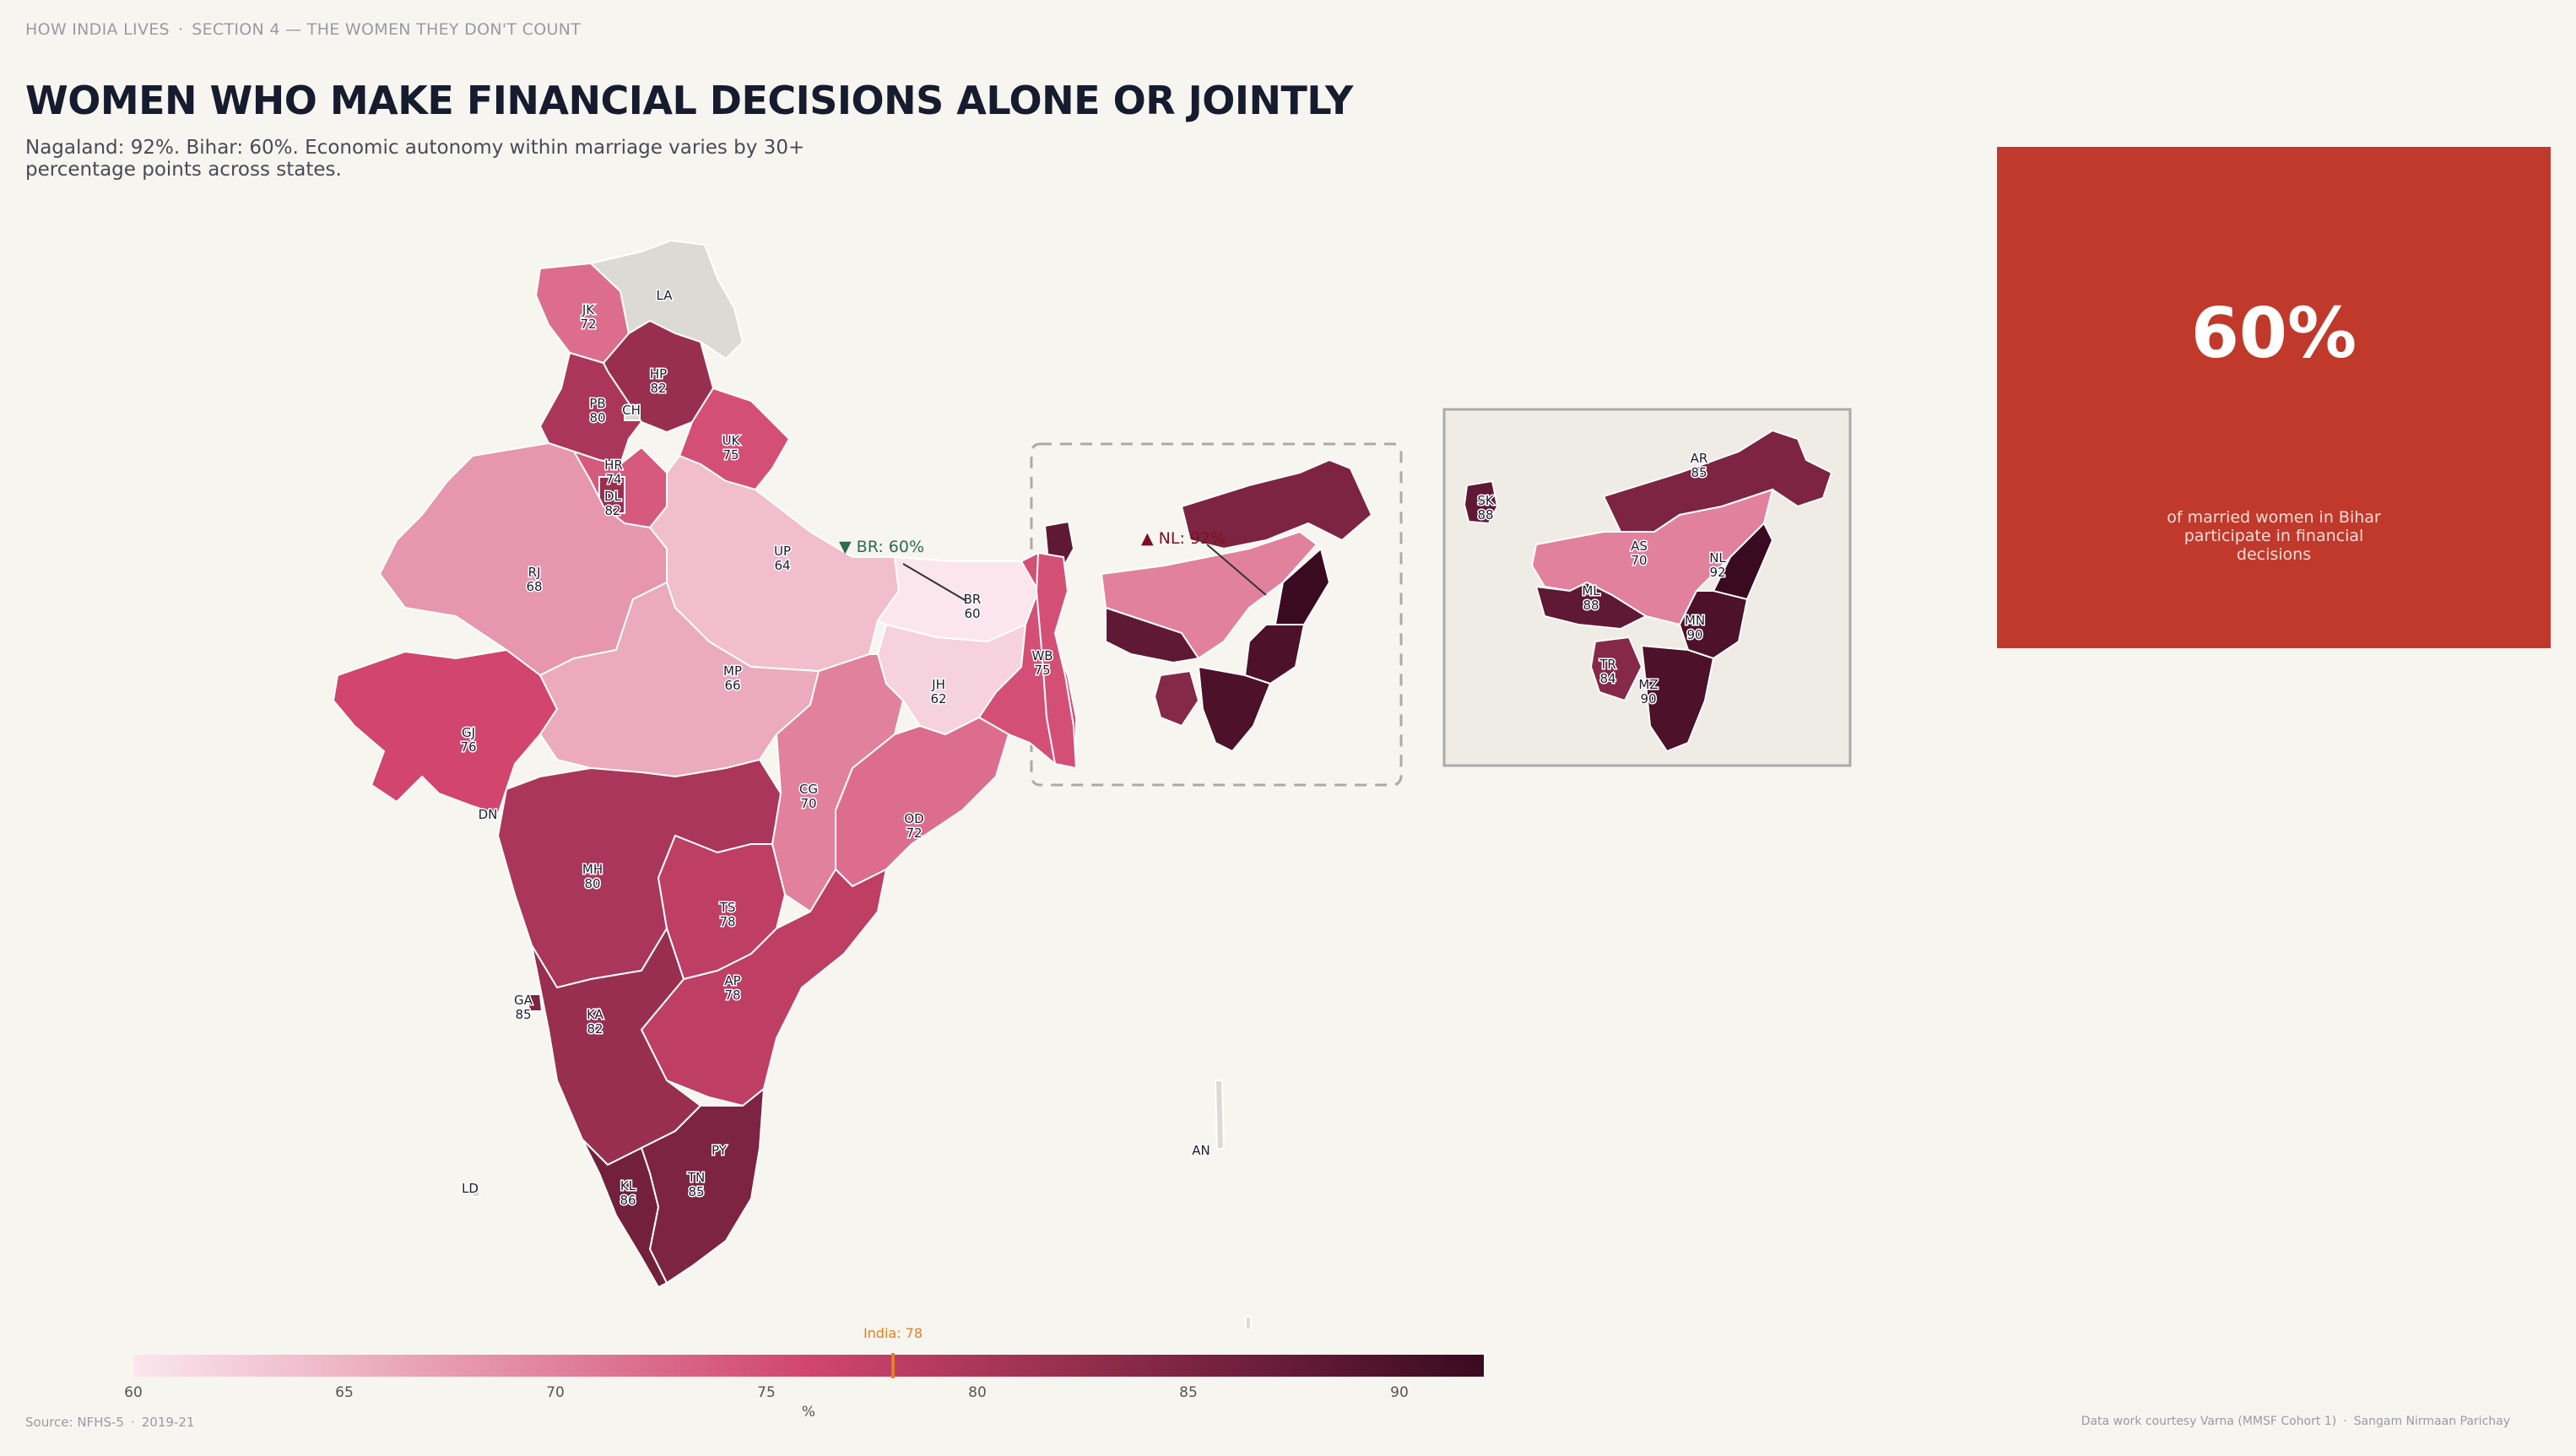  What do you see at coordinates (625, 1214) in the screenshot?
I see `state-kl` at bounding box center [625, 1214].